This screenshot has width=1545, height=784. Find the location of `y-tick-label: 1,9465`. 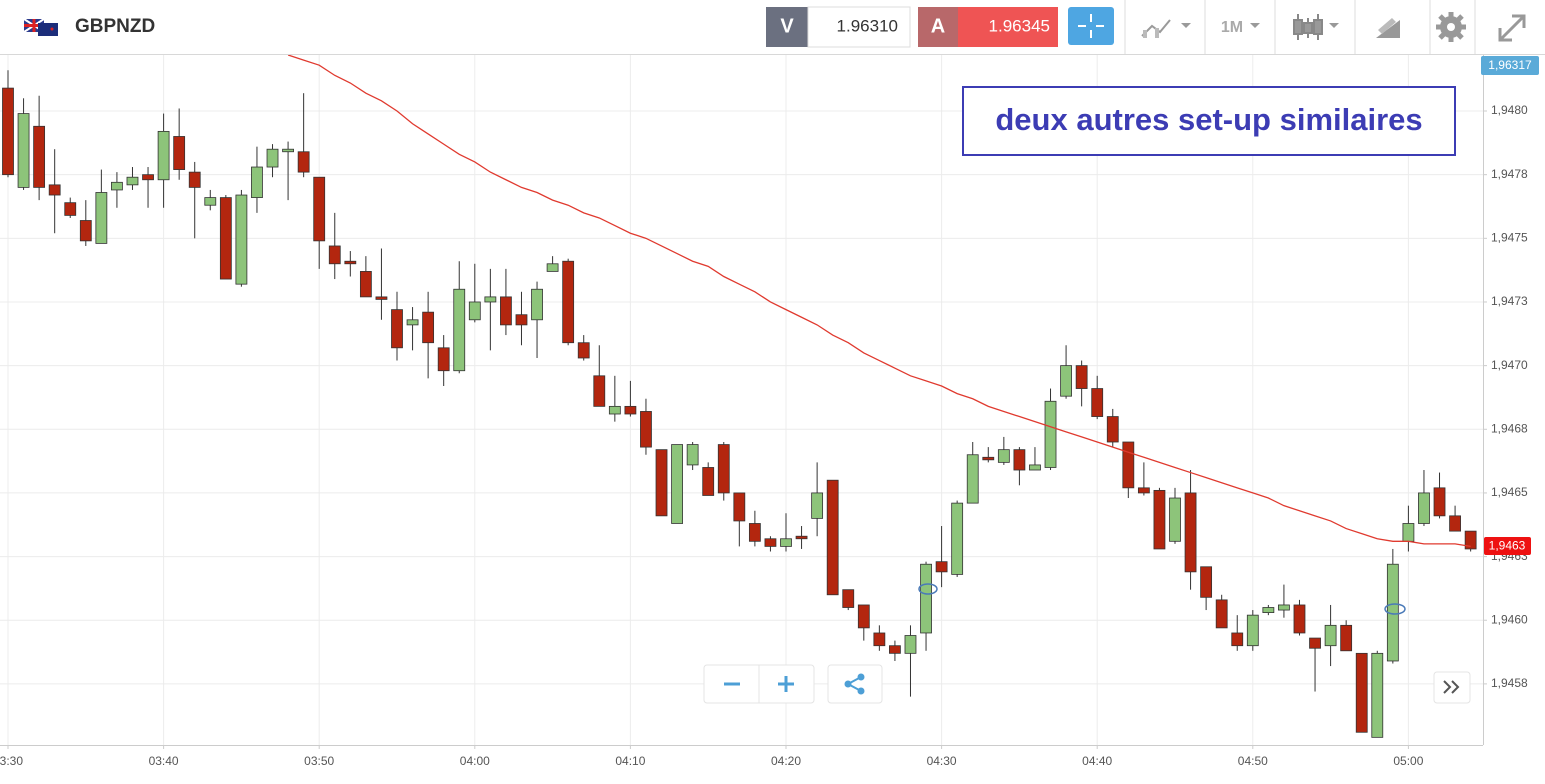

y-tick-label: 1,9465 is located at coordinates (1509, 492).